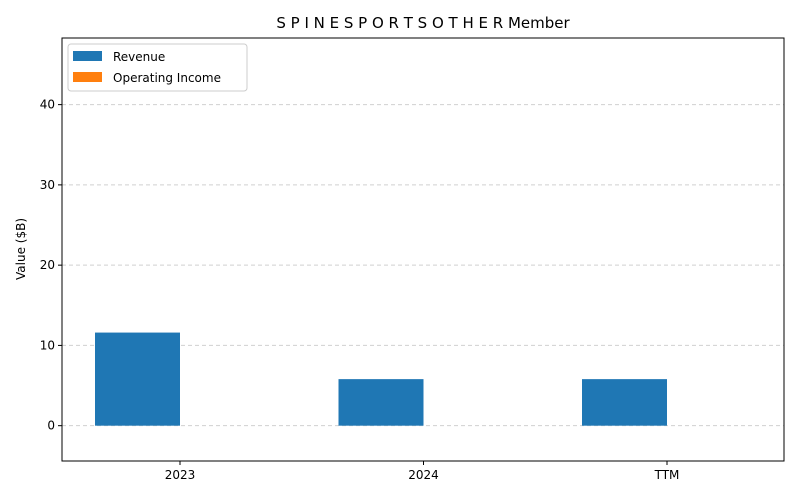 This screenshot has height=500, width=800. I want to click on y-tick-label: 40, so click(47, 105).